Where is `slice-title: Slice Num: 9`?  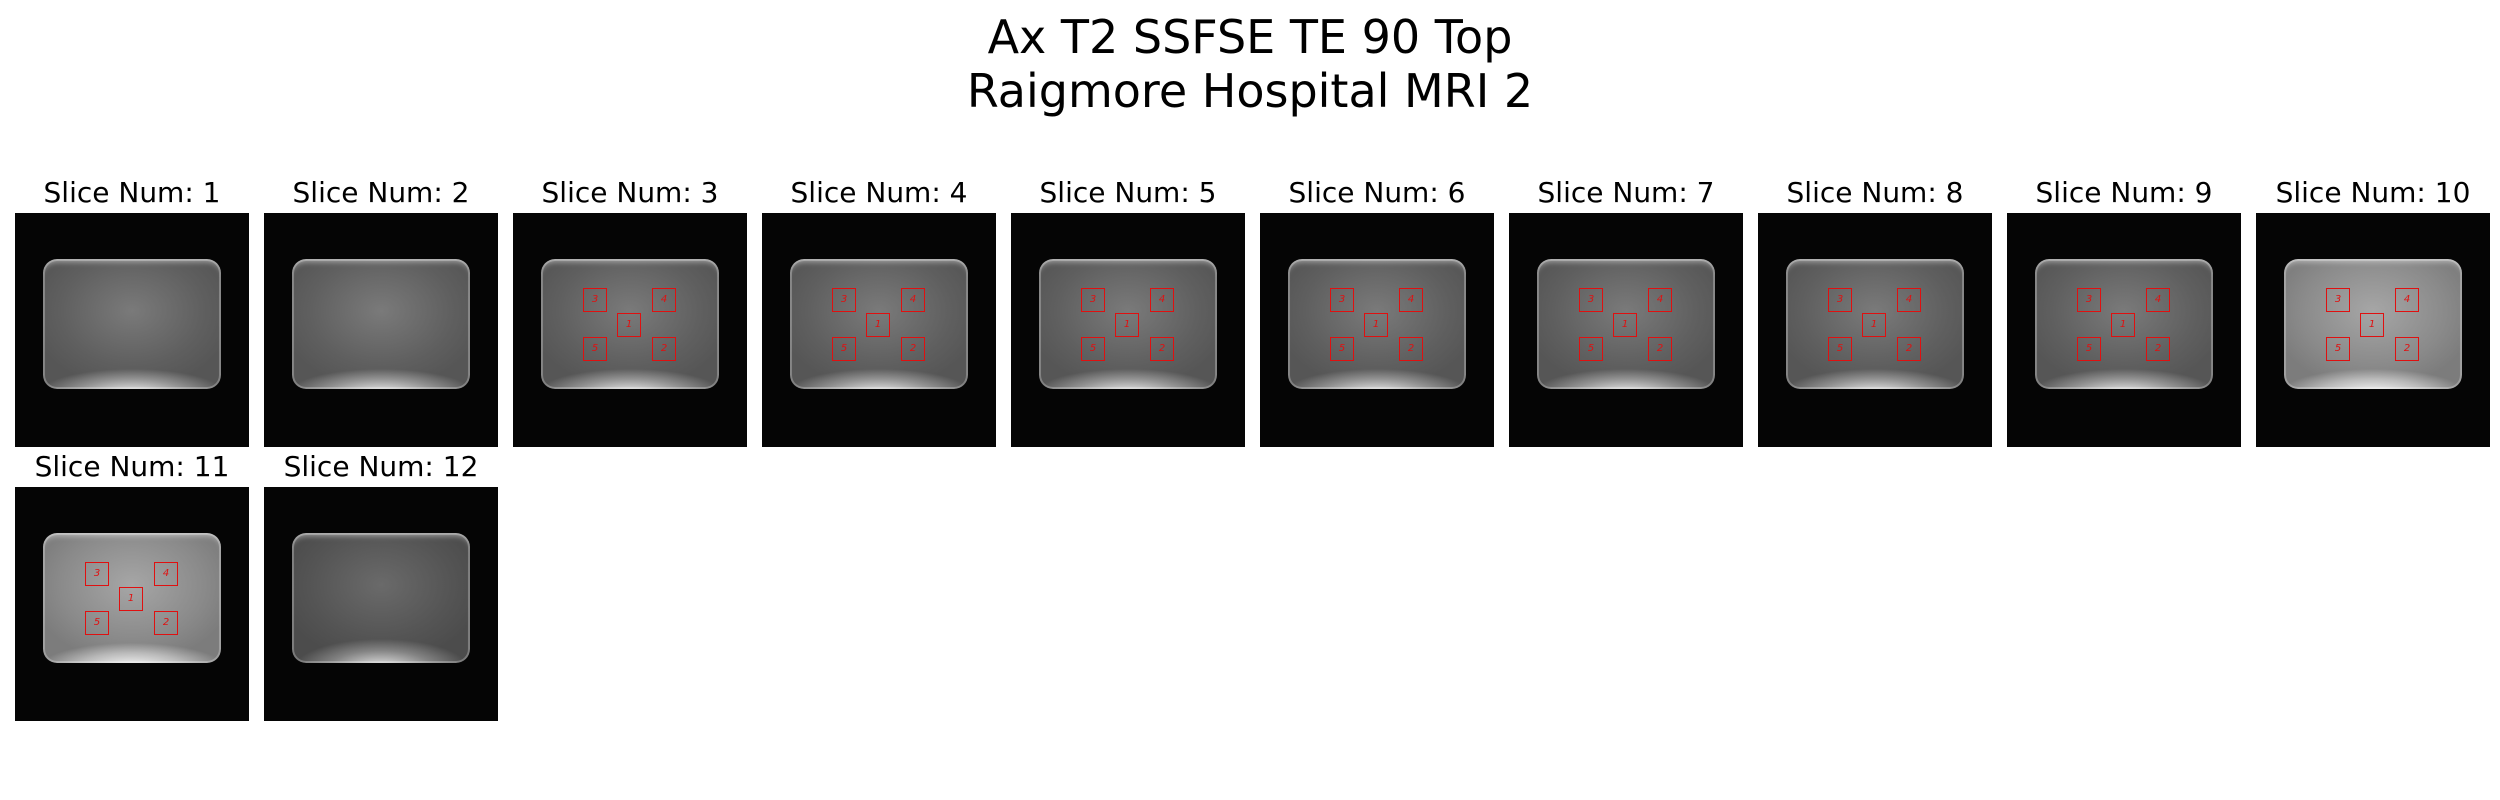 slice-title: Slice Num: 9 is located at coordinates (2124, 192).